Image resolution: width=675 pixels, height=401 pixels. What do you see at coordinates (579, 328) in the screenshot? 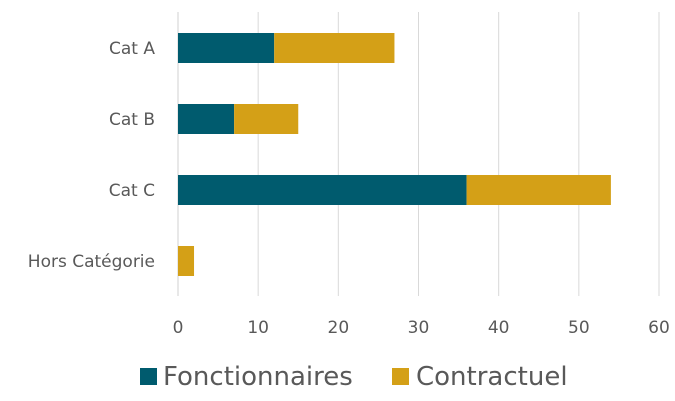
I see `x-tick-label: 50` at bounding box center [579, 328].